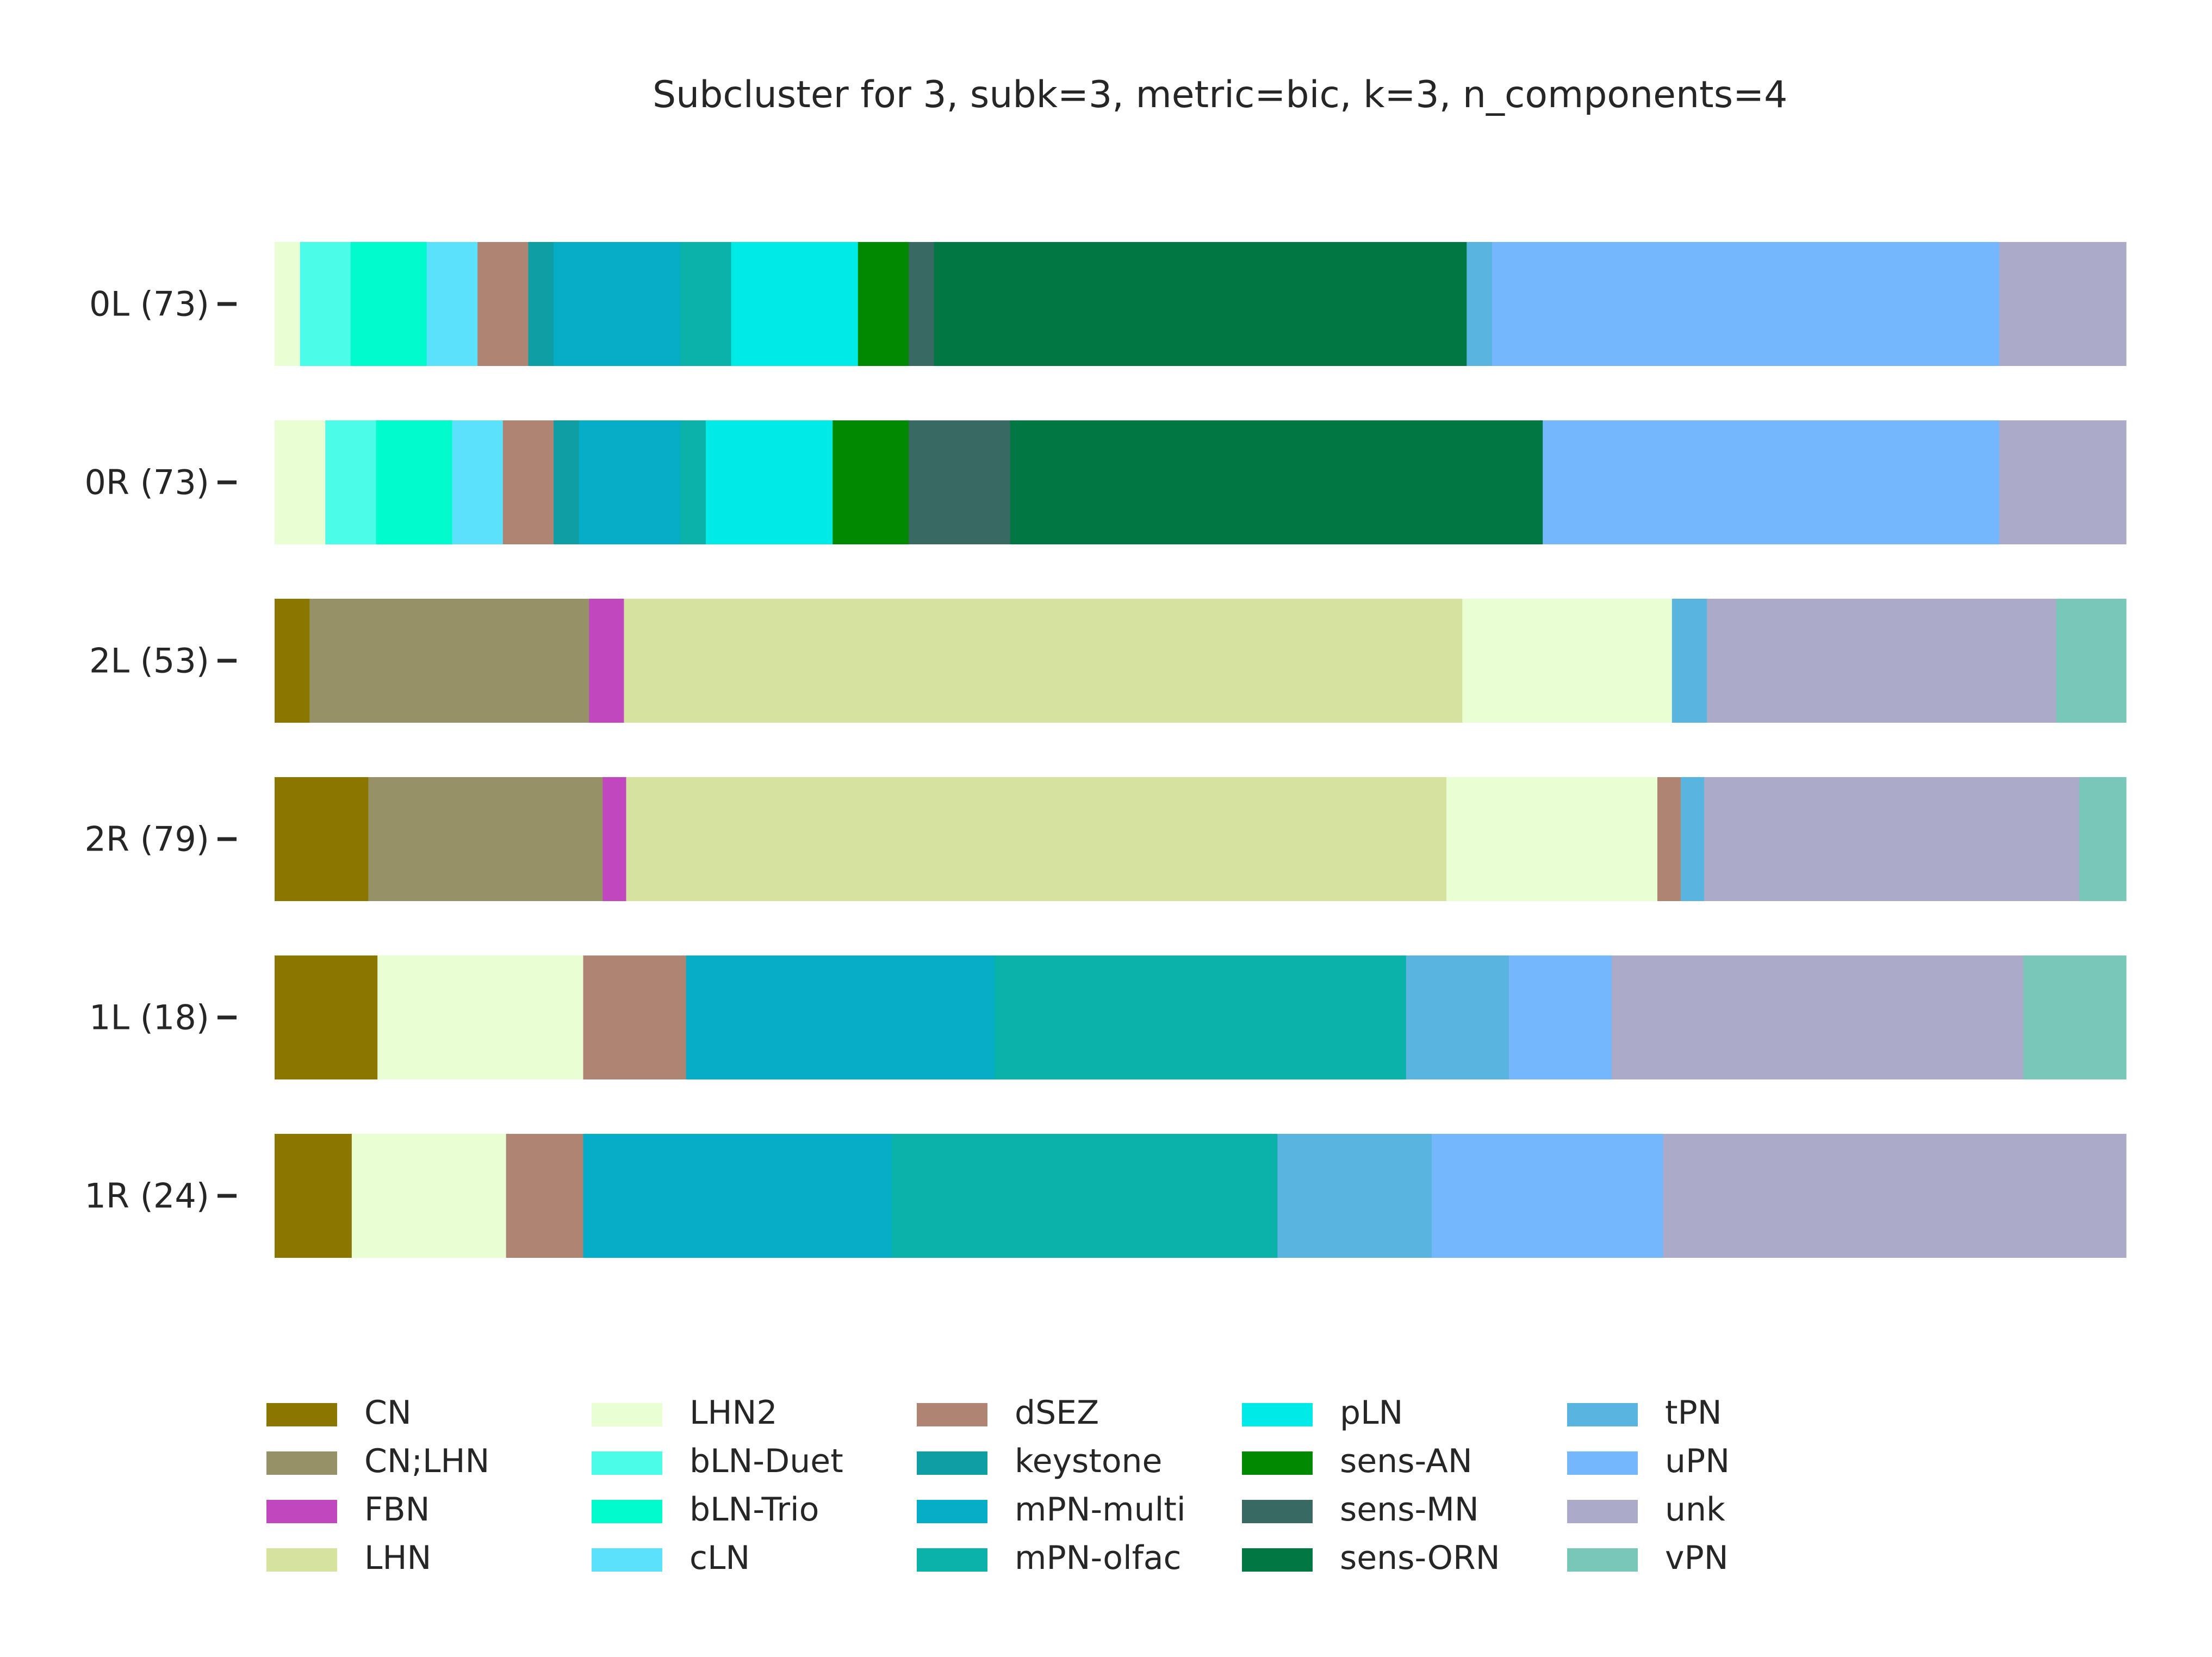  What do you see at coordinates (719, 1558) in the screenshot?
I see `legend-label: cLN` at bounding box center [719, 1558].